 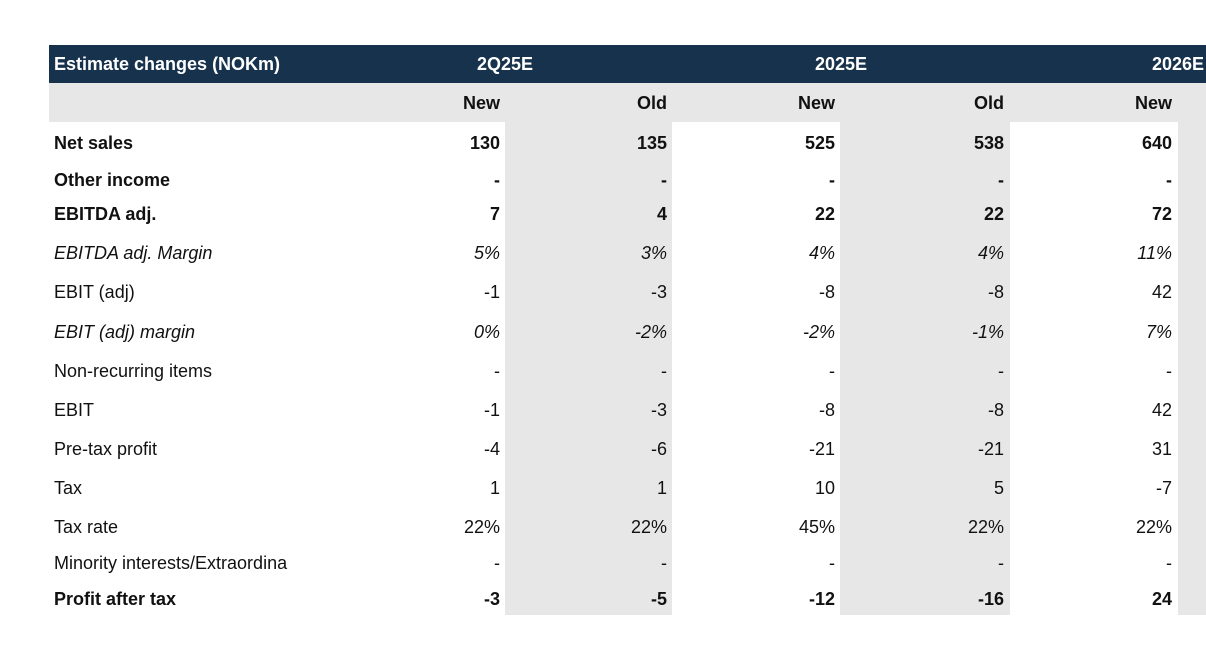 What do you see at coordinates (821, 599) in the screenshot?
I see `cell-value: -12` at bounding box center [821, 599].